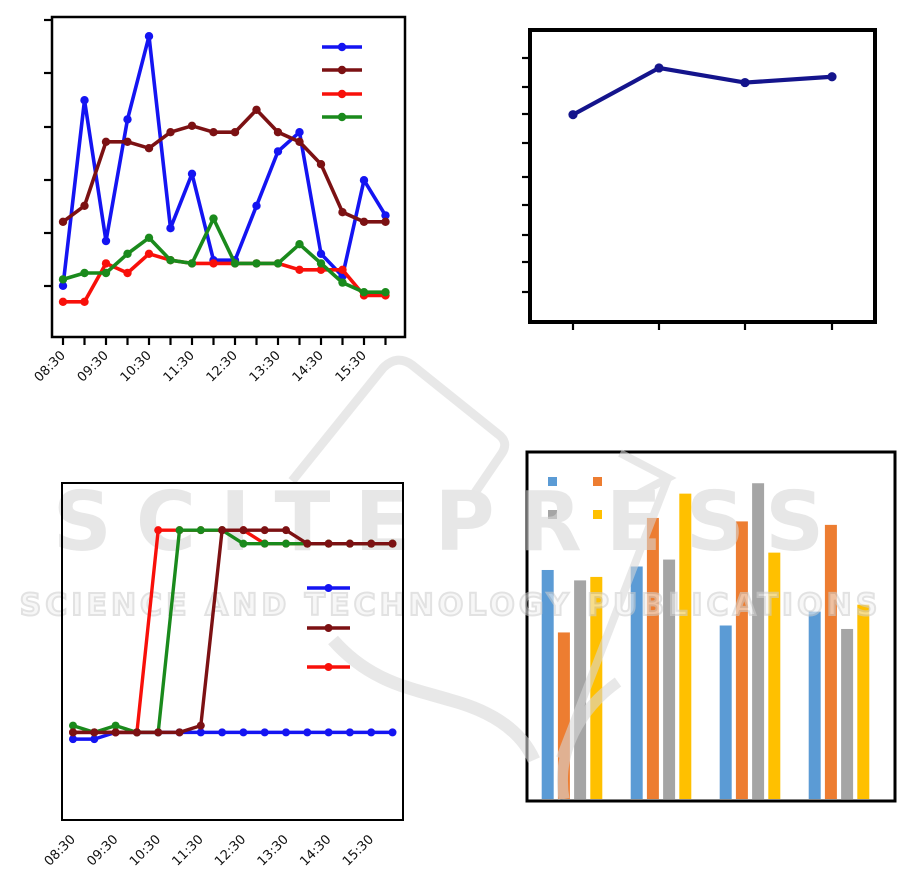  What do you see at coordinates (188, 850) in the screenshot?
I see `x-tick-label: 11:30` at bounding box center [188, 850].